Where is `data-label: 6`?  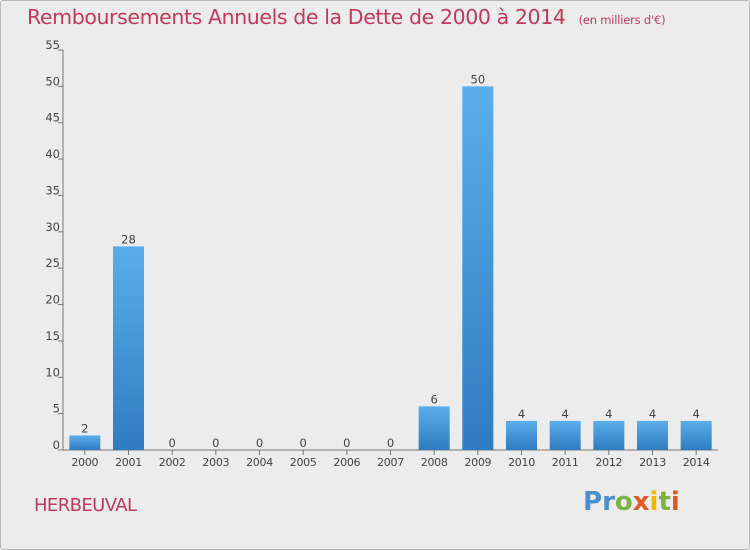
data-label: 6 is located at coordinates (434, 399).